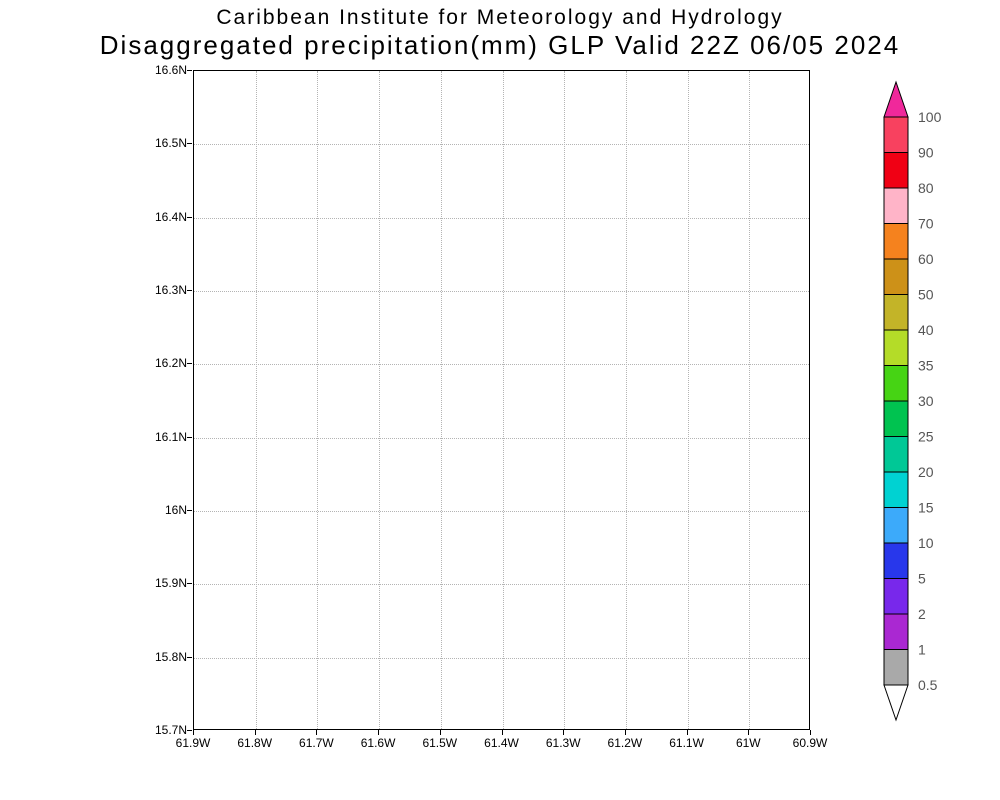 This screenshot has width=1000, height=800. Describe the element at coordinates (255, 743) in the screenshot. I see `x-tick-label: 61.8W` at that location.